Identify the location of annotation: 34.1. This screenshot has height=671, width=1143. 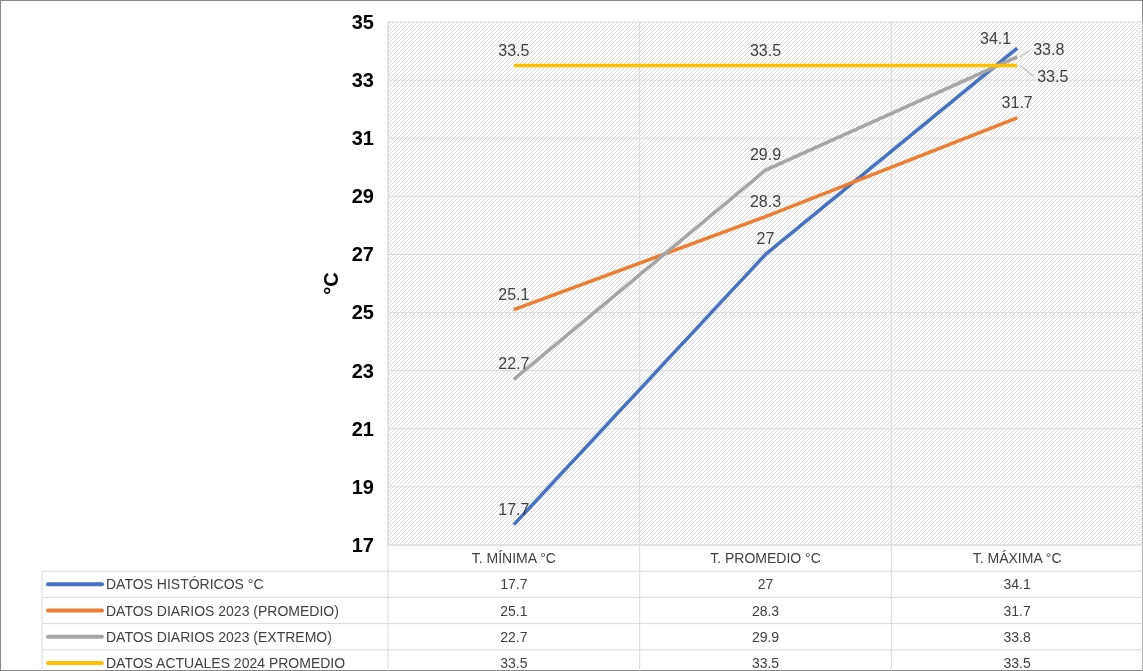
(996, 39).